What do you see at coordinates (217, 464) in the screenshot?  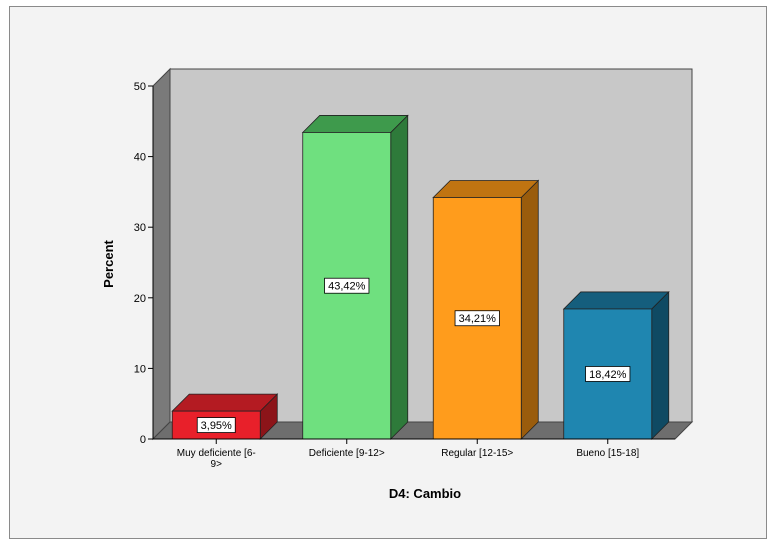 I see `x-tick-label-line: 9>` at bounding box center [217, 464].